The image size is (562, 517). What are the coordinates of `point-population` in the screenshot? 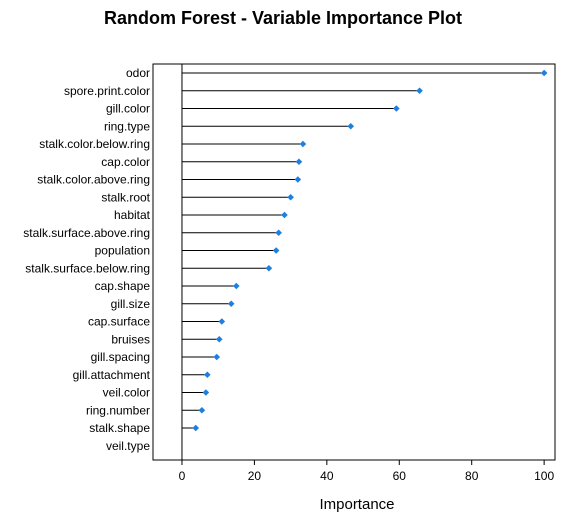 It's located at (276, 250).